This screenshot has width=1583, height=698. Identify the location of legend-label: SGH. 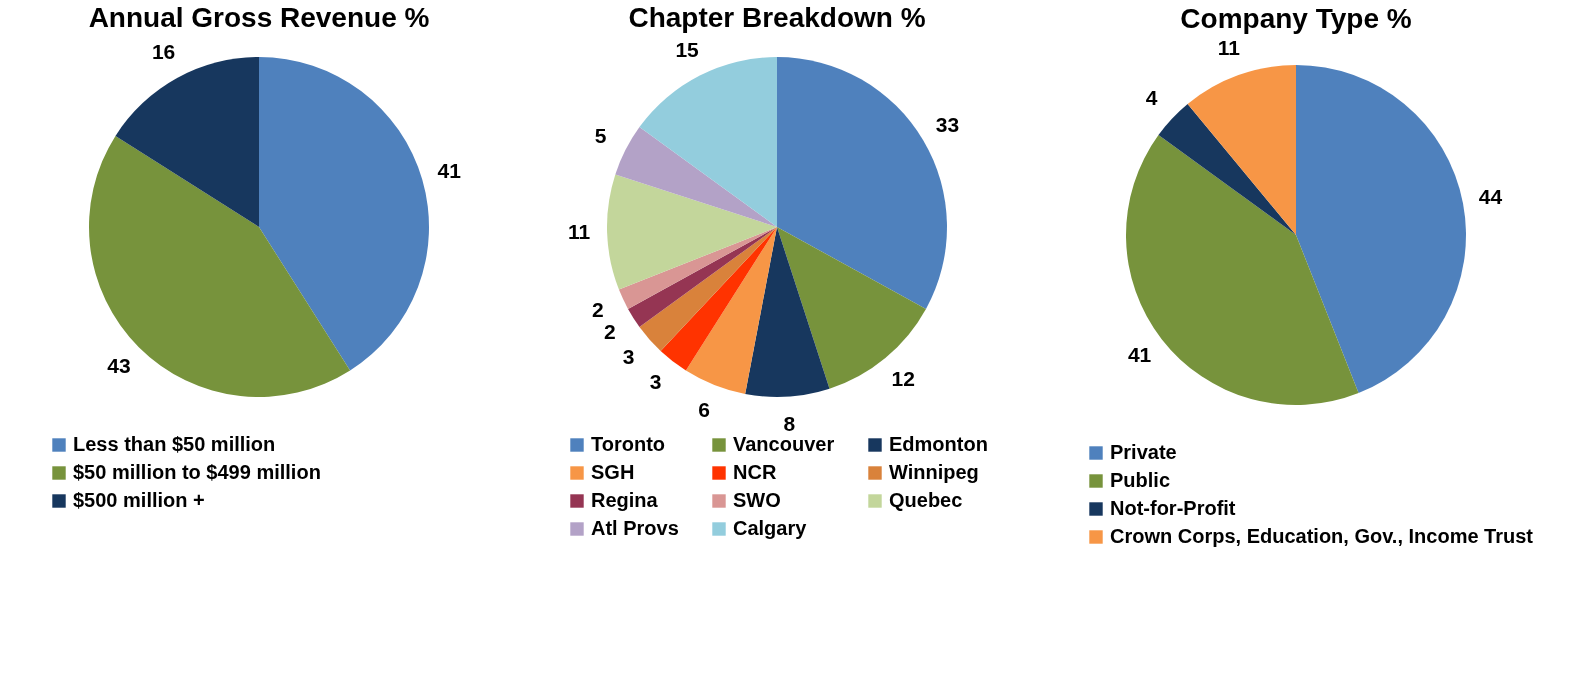
(613, 472).